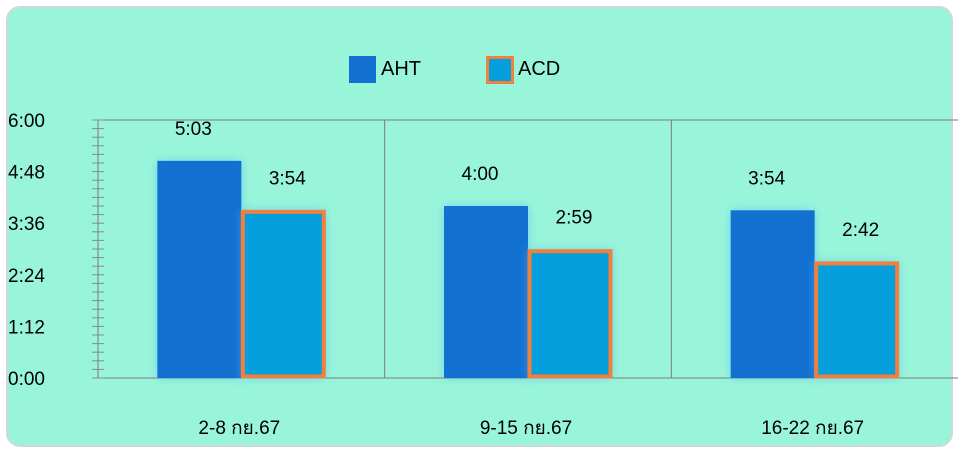  I want to click on y-tick-label: 0:00, so click(26, 379).